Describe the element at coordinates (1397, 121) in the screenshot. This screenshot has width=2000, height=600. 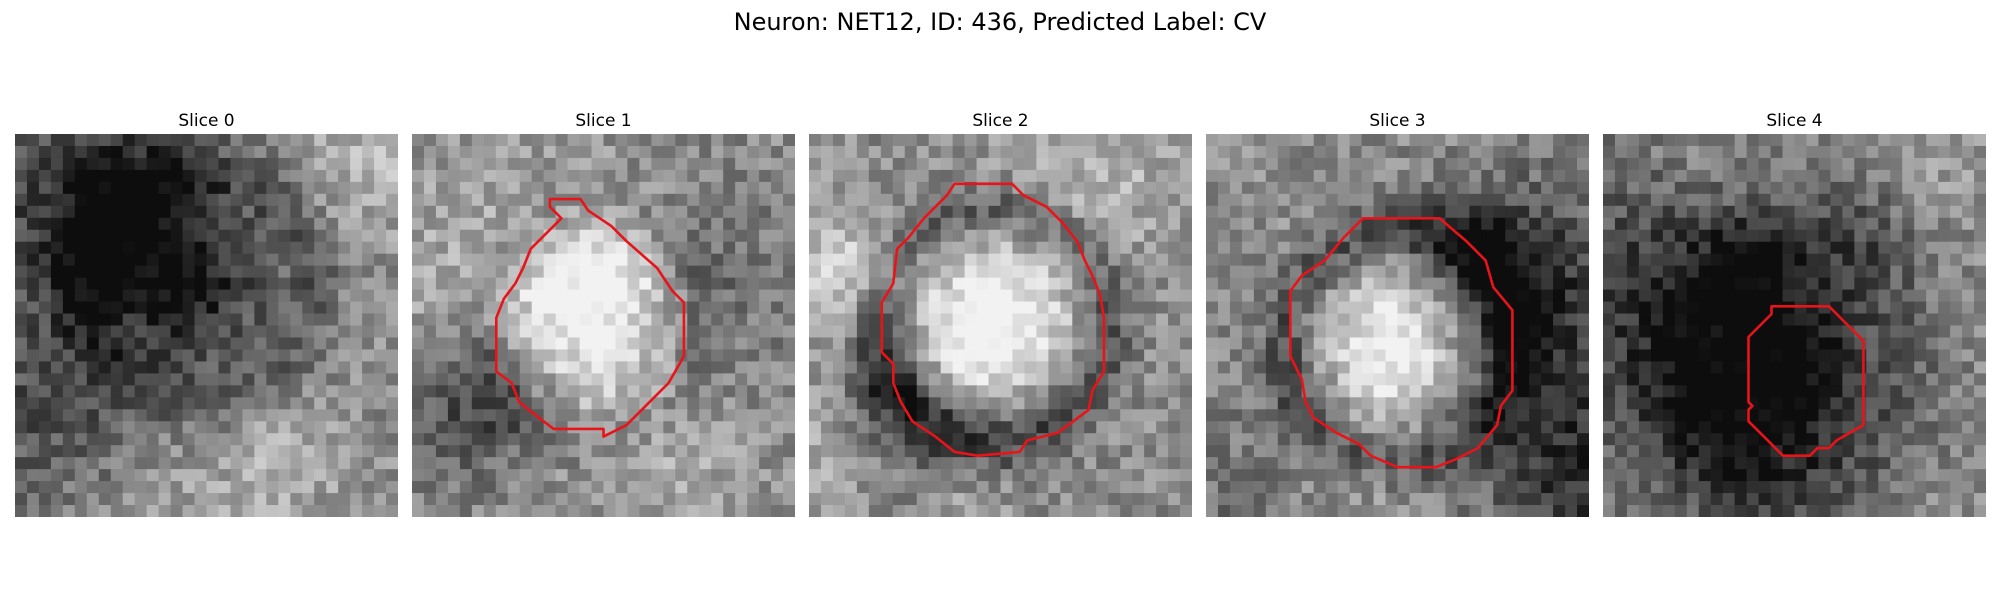
I see `slice-title: Slice 3` at that location.